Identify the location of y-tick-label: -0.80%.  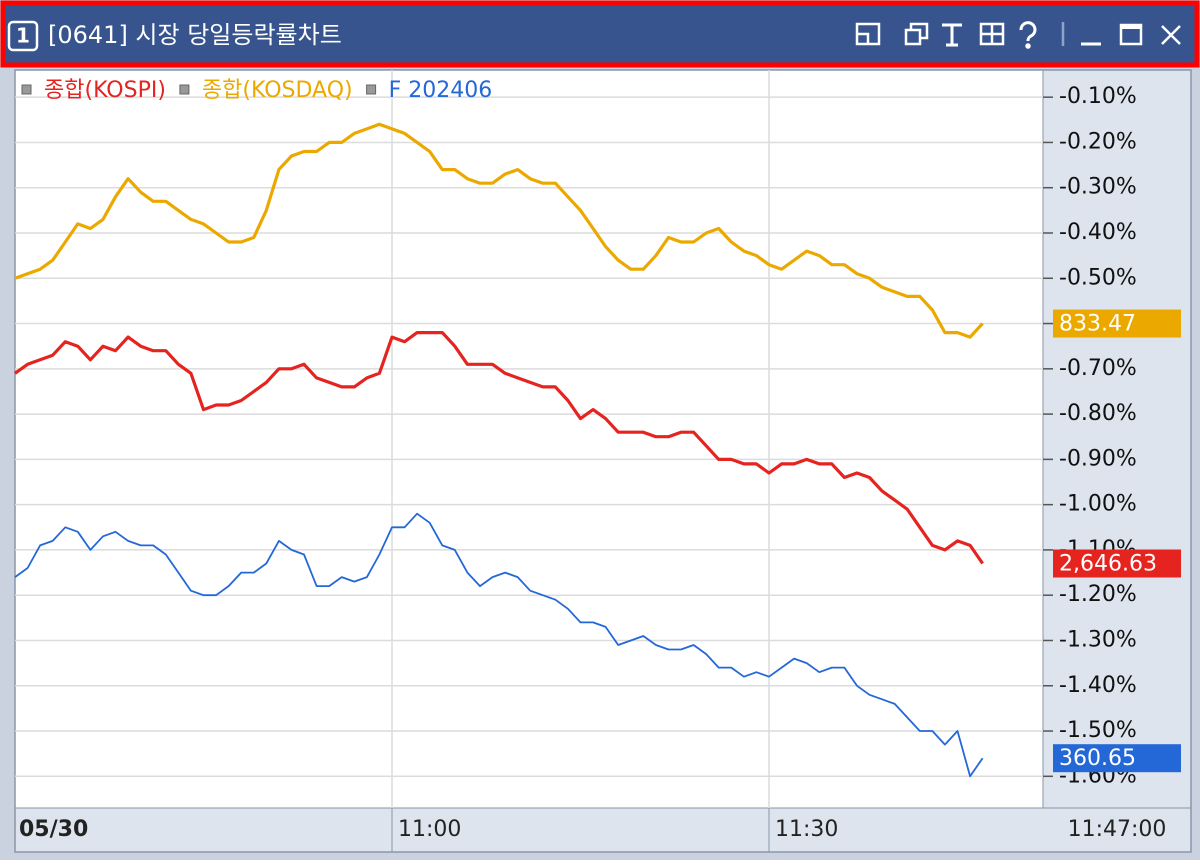
(1098, 413).